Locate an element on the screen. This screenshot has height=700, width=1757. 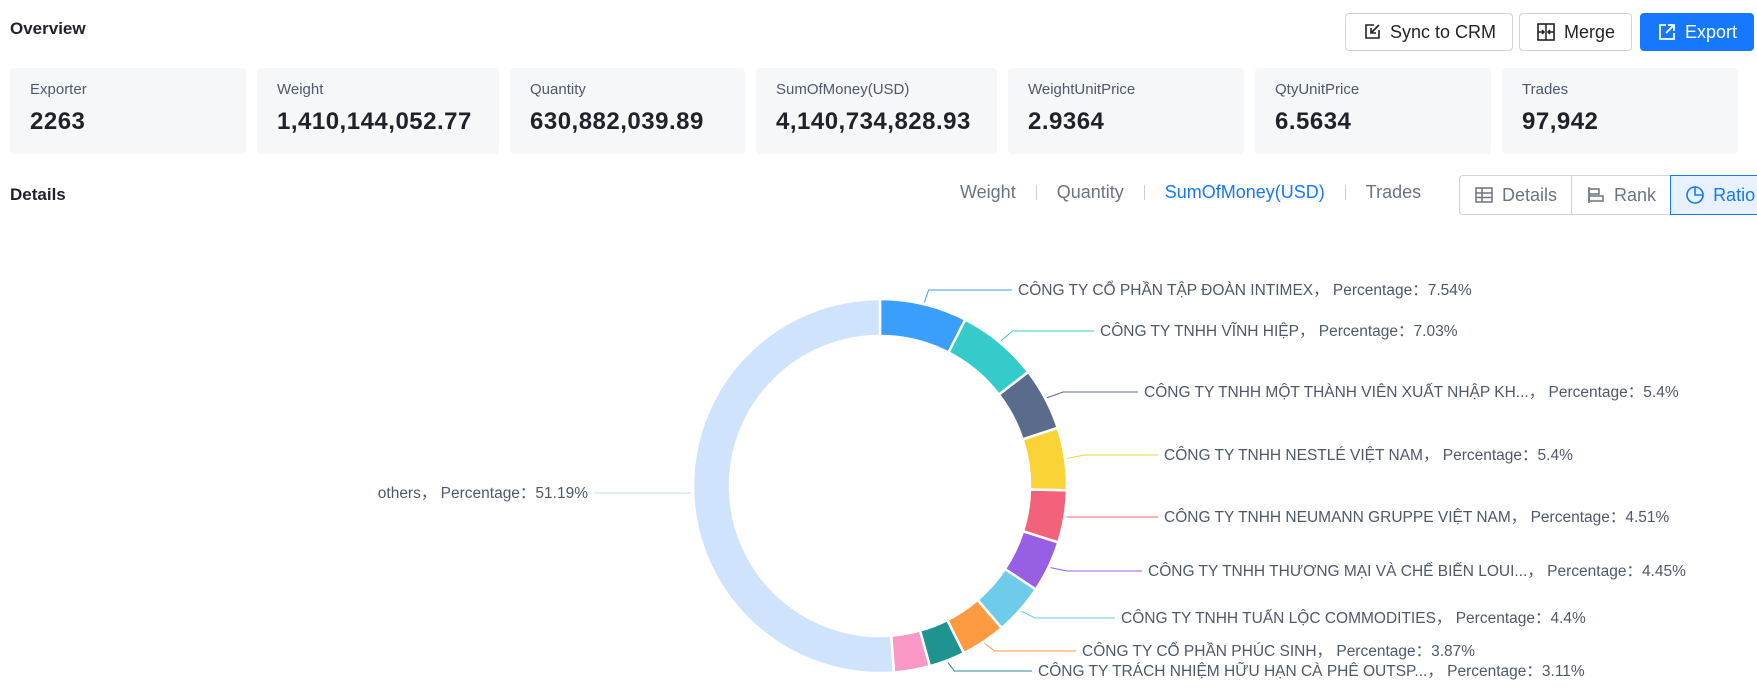
export-button: Export is located at coordinates (1697, 32).